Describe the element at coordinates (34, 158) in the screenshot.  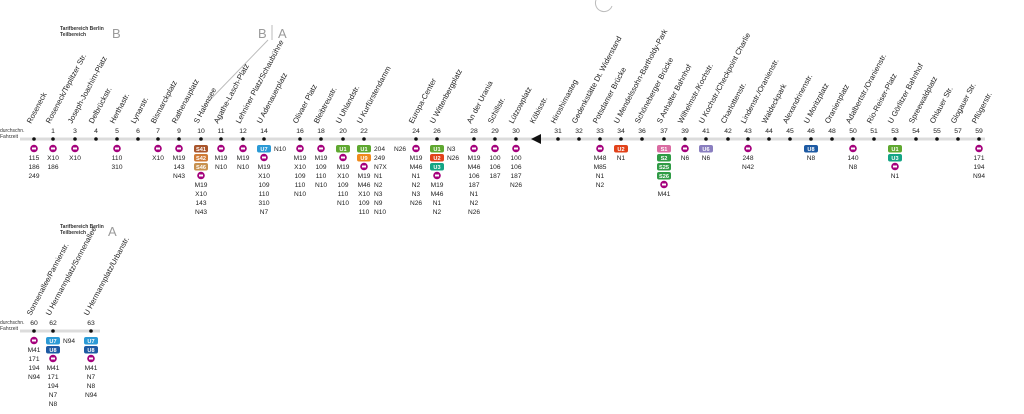
I see `bus-line: 115` at that location.